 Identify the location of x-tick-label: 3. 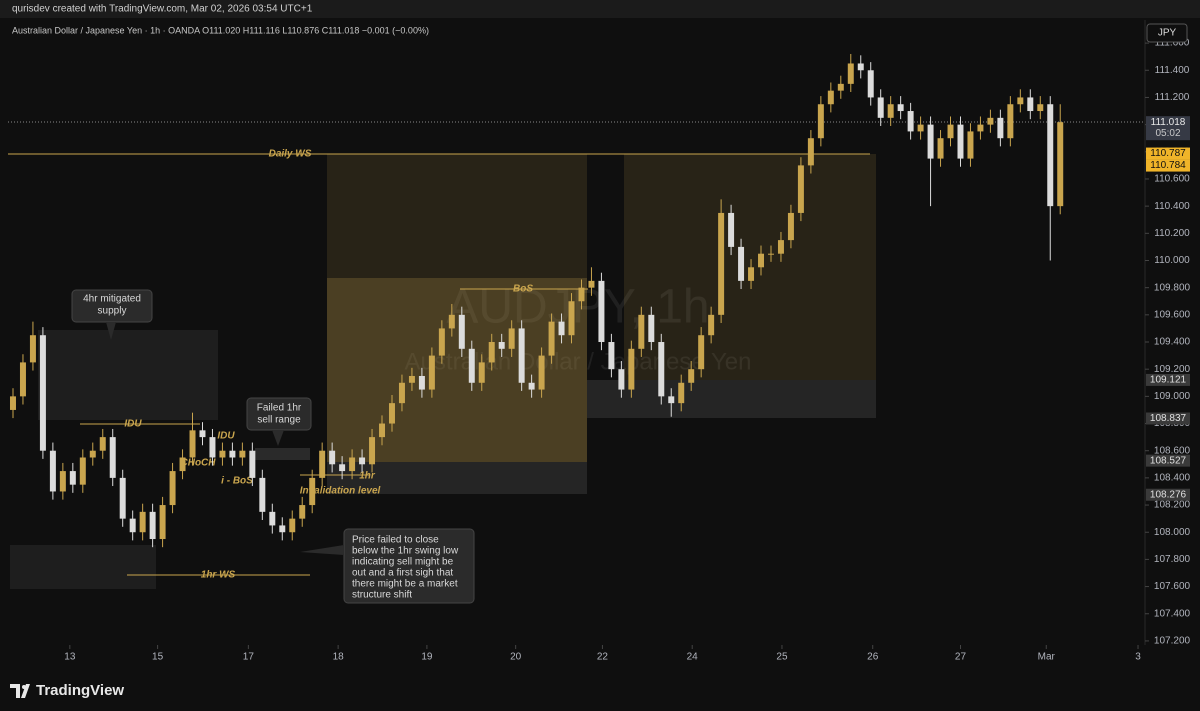
(1138, 657).